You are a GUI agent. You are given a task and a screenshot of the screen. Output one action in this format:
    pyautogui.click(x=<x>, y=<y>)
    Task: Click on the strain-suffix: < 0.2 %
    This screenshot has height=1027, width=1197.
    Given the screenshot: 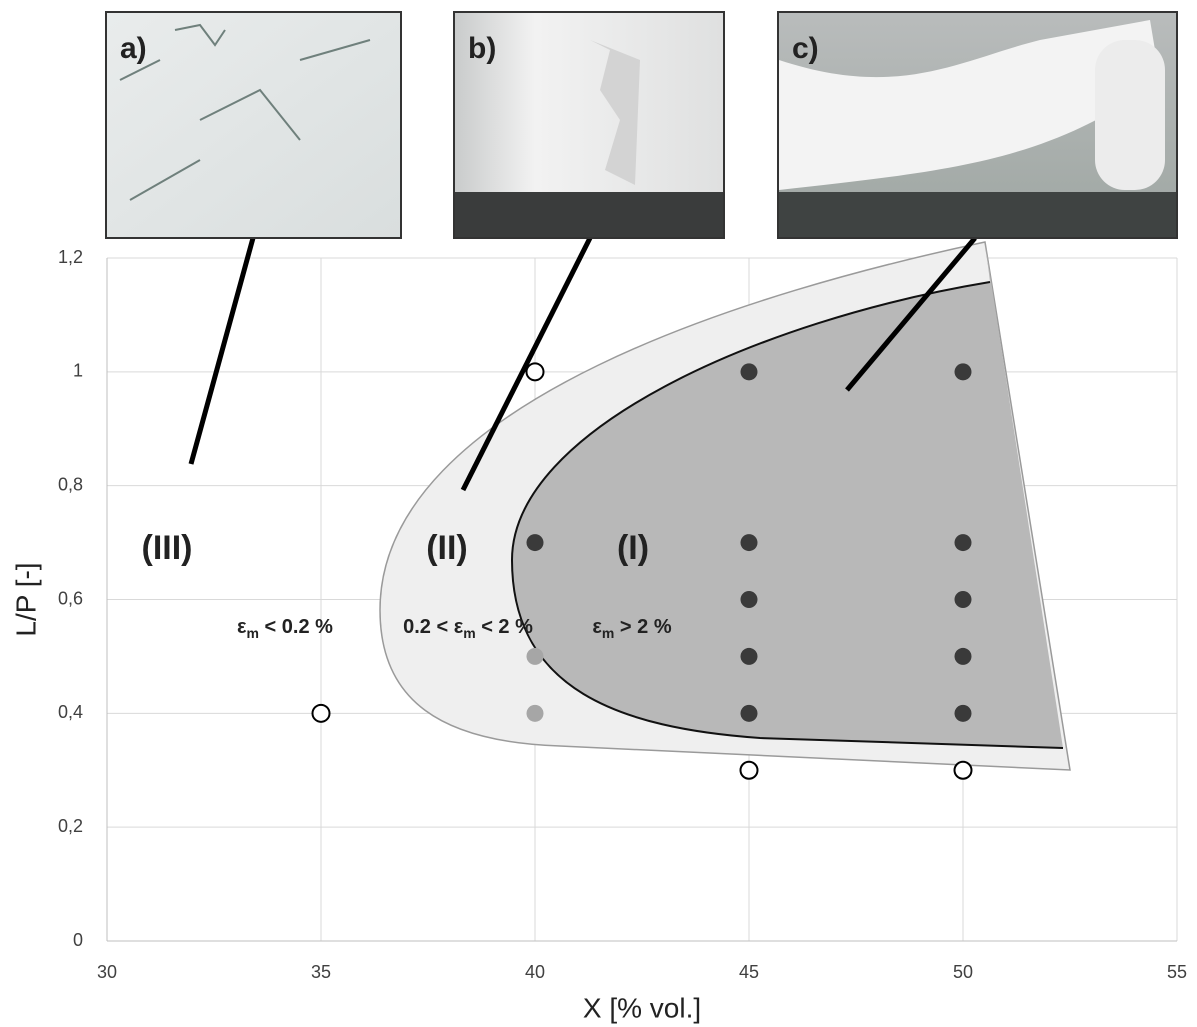 What is the action you would take?
    pyautogui.click(x=296, y=627)
    